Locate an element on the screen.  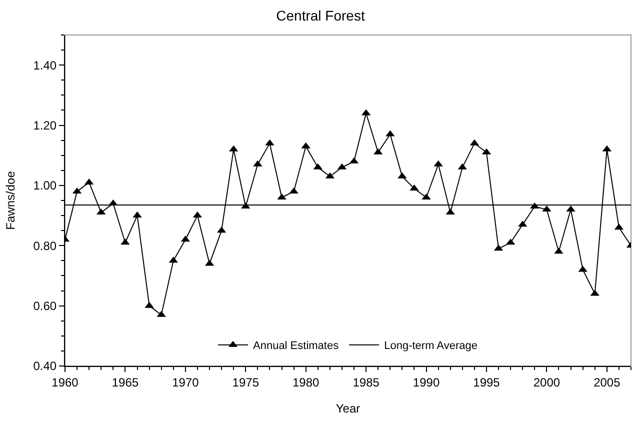
x-tick-label: 1975 is located at coordinates (246, 382).